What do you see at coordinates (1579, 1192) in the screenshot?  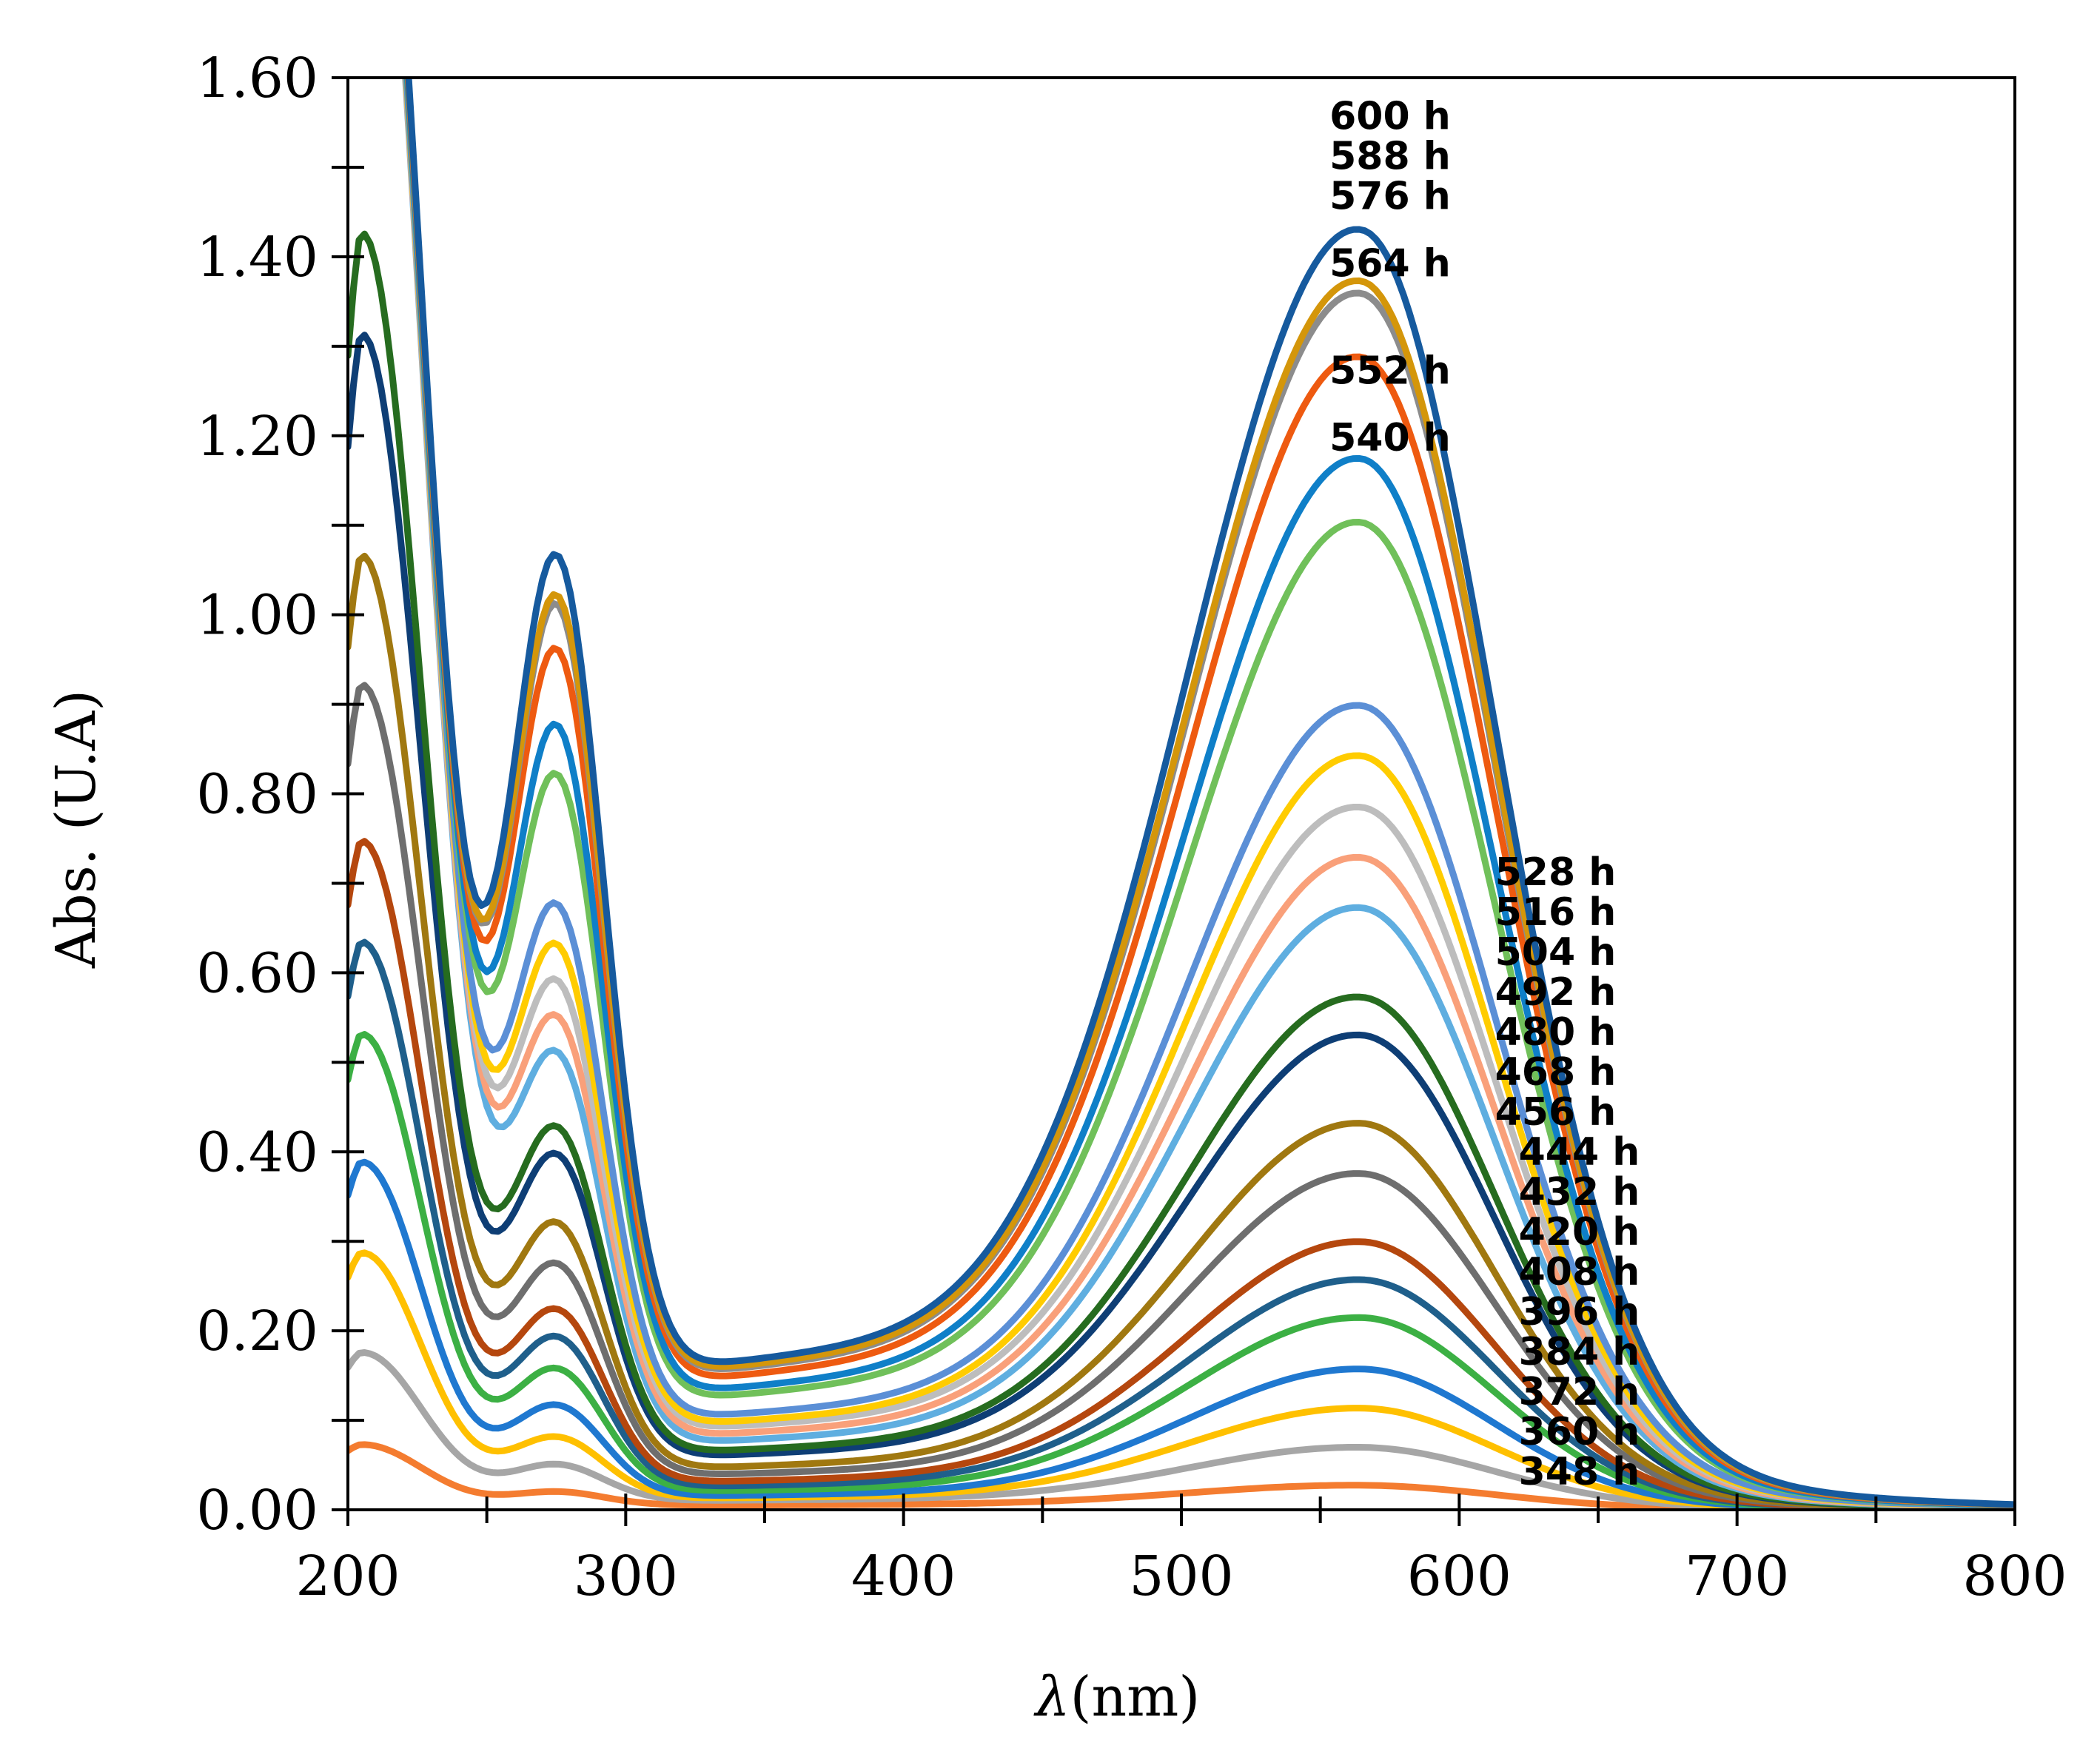 I see `series-label-432h: 432 h` at bounding box center [1579, 1192].